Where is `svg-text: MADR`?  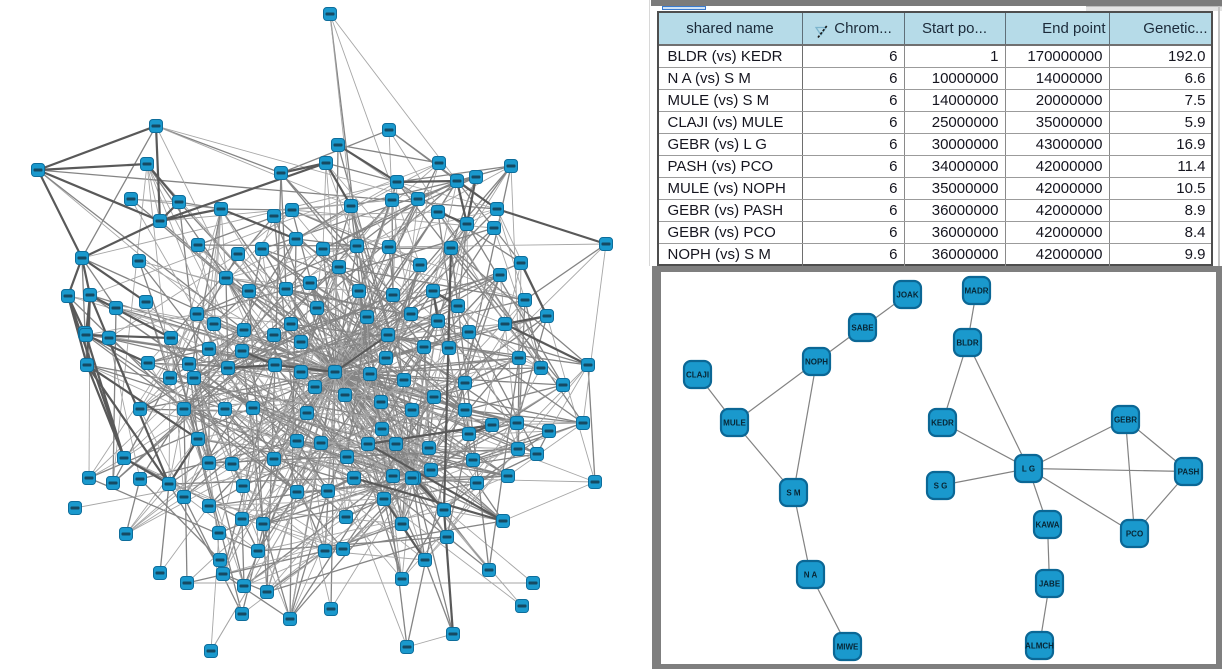 svg-text: MADR is located at coordinates (976, 290).